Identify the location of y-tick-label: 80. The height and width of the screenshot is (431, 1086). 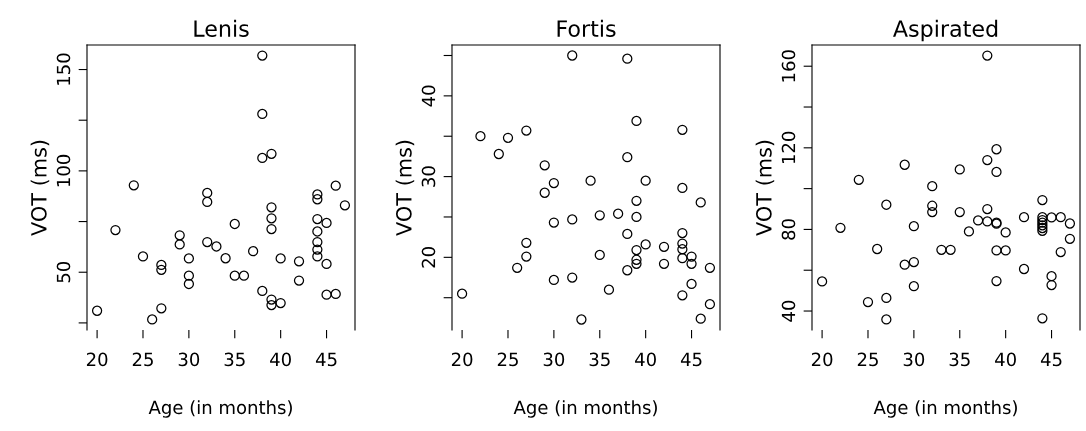
(788, 229).